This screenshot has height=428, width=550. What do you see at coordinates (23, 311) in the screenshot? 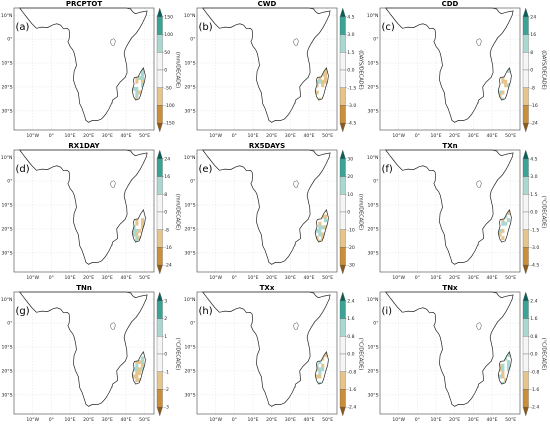
I see `panel-letter: (g)` at bounding box center [23, 311].